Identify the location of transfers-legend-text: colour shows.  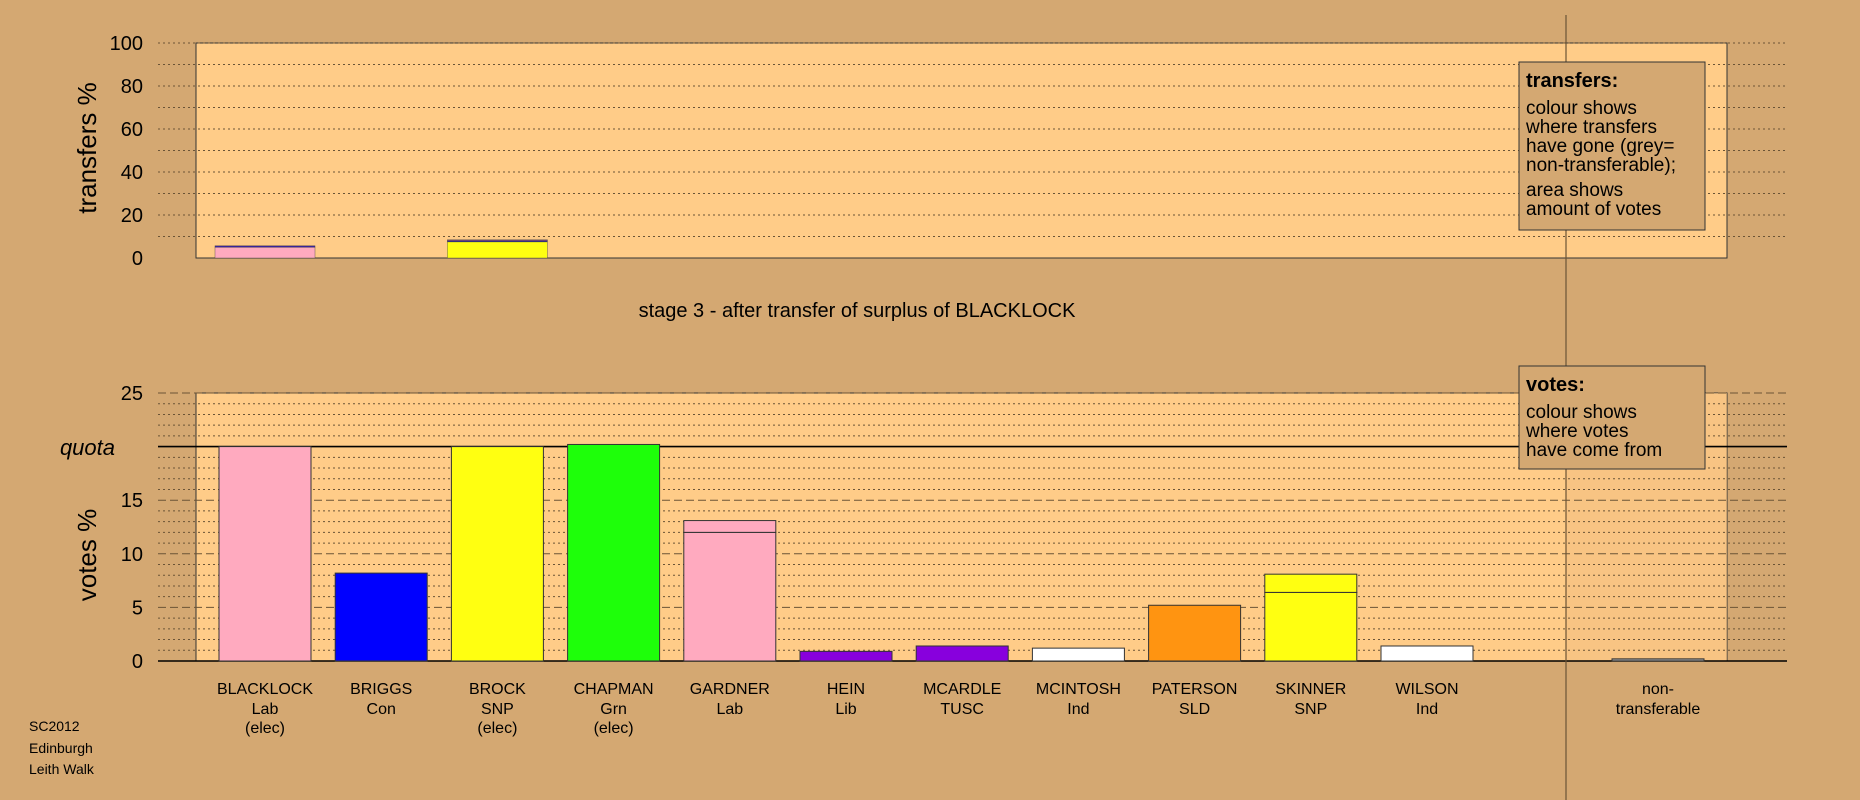
(1581, 108).